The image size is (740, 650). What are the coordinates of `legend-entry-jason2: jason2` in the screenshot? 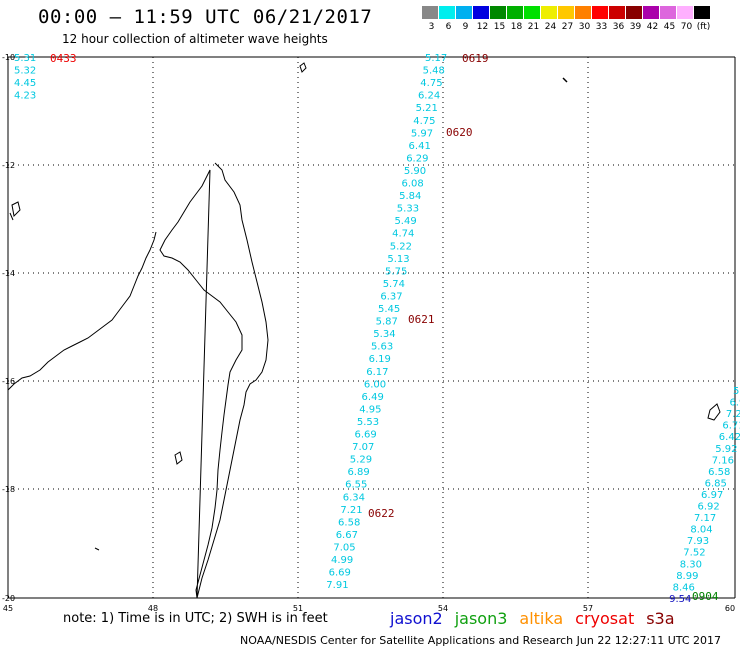 It's located at (416, 618).